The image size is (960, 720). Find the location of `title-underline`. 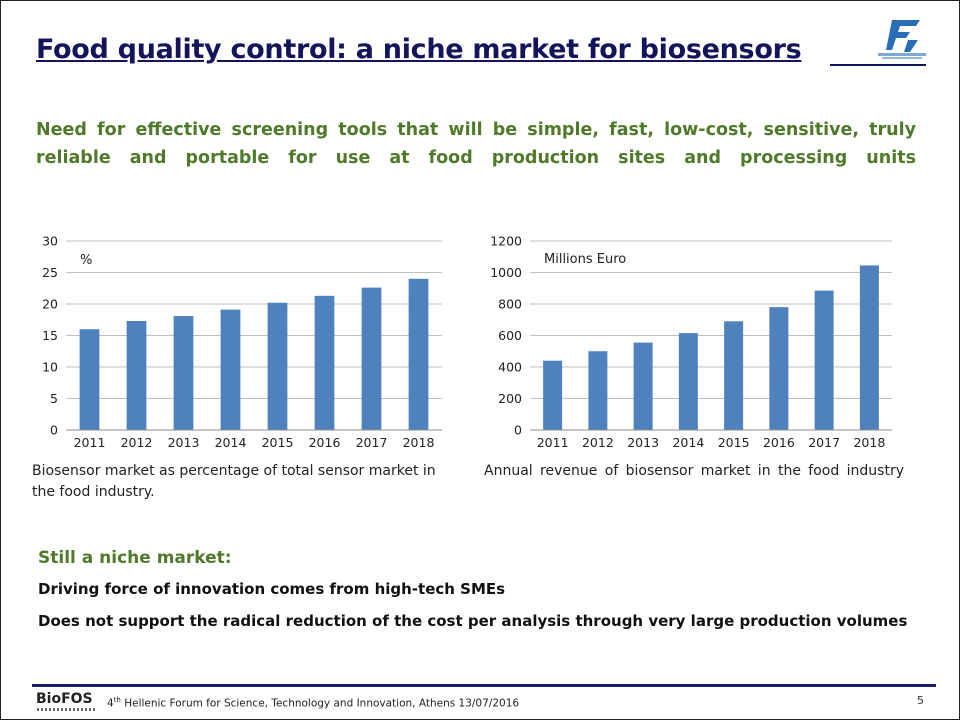

title-underline is located at coordinates (878, 65).